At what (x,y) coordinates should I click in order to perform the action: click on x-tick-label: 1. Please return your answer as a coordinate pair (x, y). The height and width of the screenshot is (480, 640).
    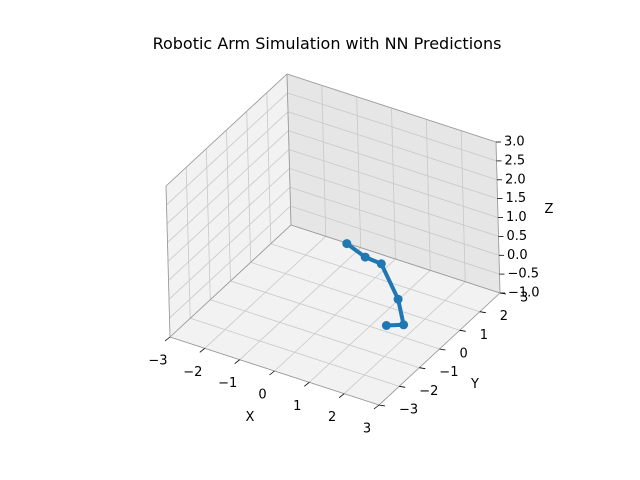
    Looking at the image, I should click on (297, 406).